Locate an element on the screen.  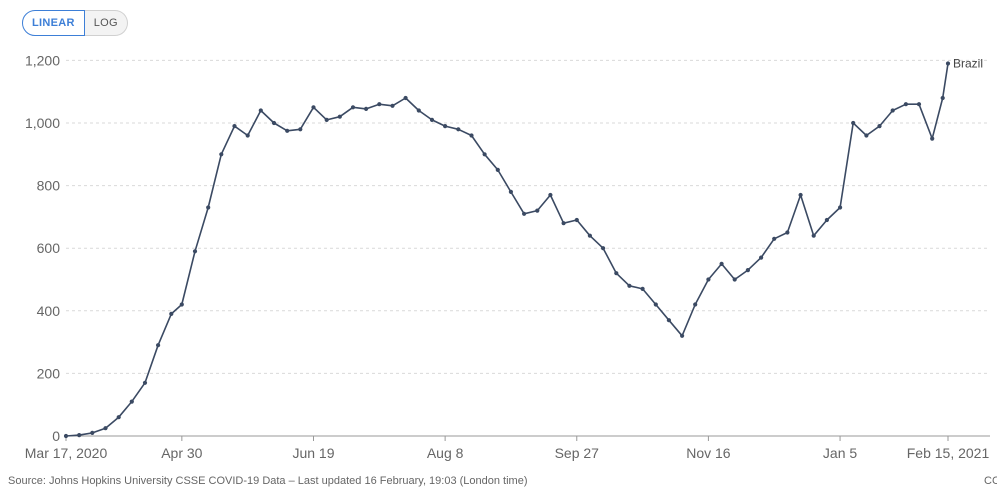
series-label-brazil: Brazil is located at coordinates (968, 64).